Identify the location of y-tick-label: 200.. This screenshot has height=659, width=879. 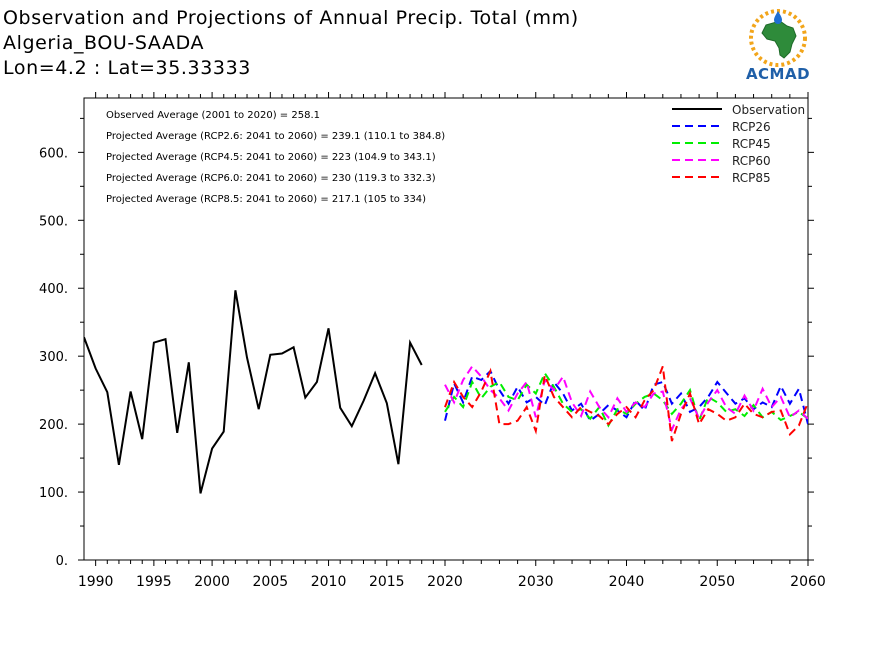
(53, 425).